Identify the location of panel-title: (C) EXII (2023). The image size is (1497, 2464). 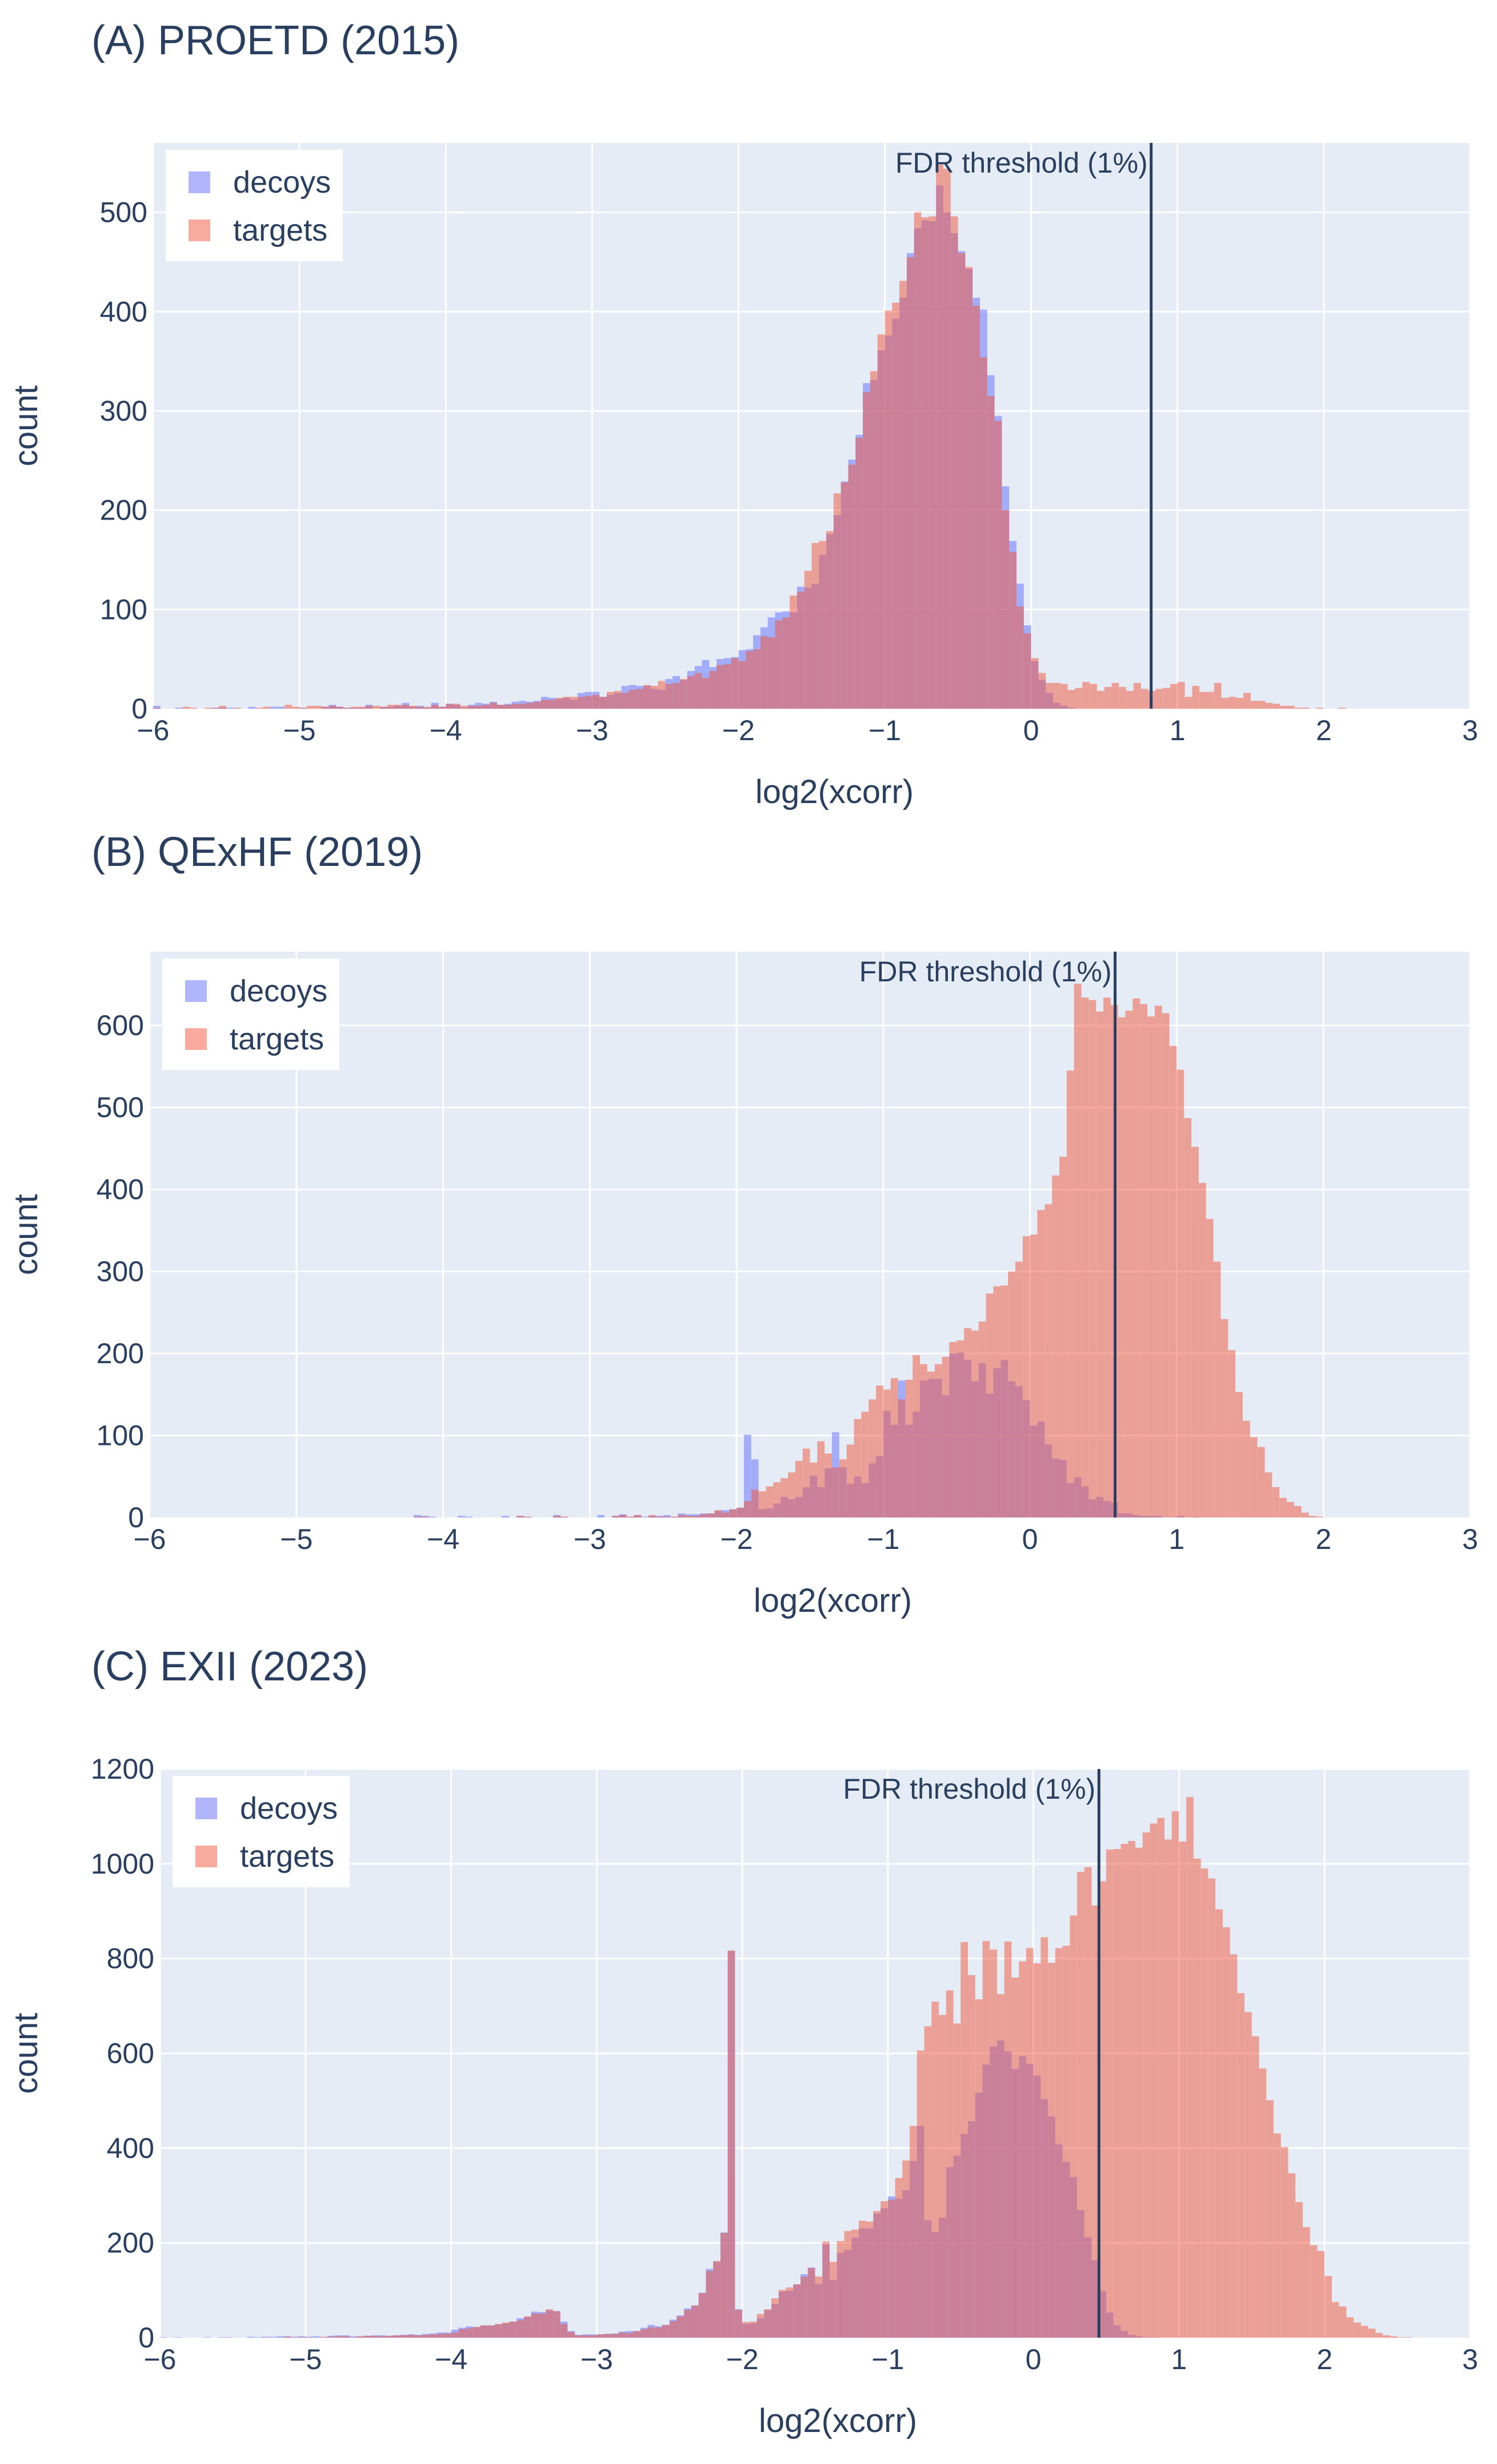
(229, 1667).